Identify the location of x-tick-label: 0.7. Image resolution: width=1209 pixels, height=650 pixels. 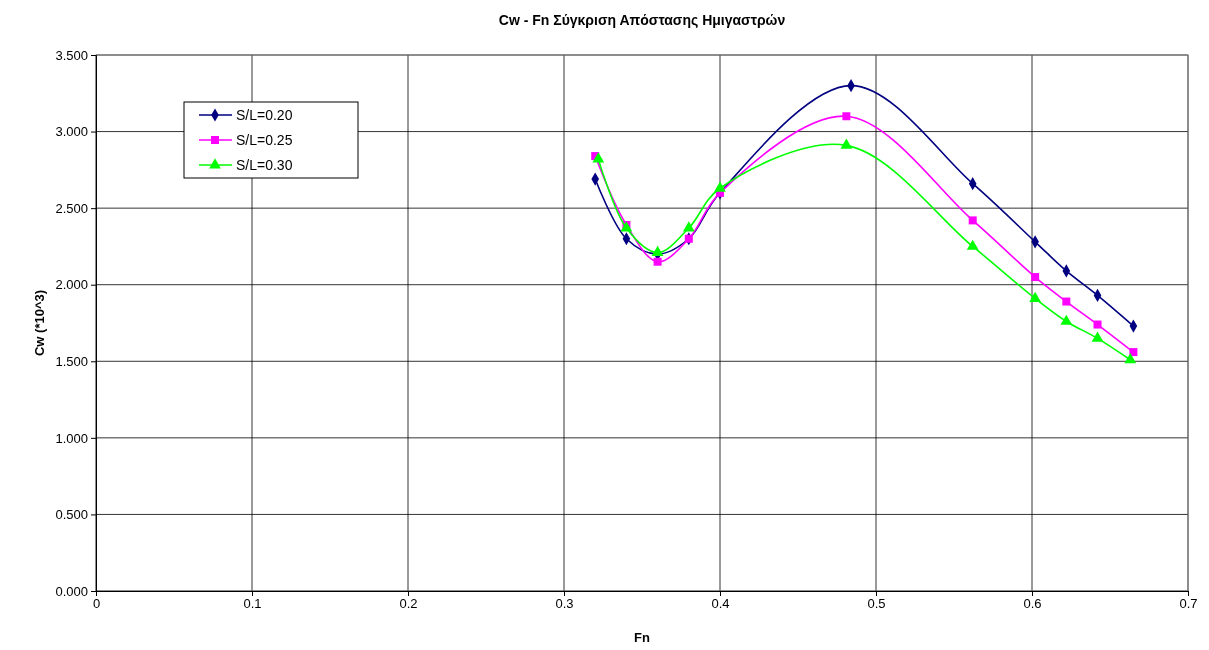
(1188, 604).